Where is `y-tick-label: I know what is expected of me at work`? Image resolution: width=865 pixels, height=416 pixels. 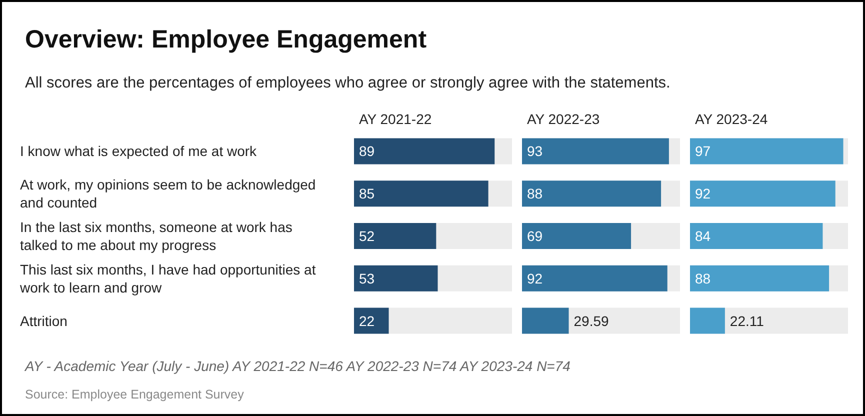 y-tick-label: I know what is expected of me at work is located at coordinates (139, 151).